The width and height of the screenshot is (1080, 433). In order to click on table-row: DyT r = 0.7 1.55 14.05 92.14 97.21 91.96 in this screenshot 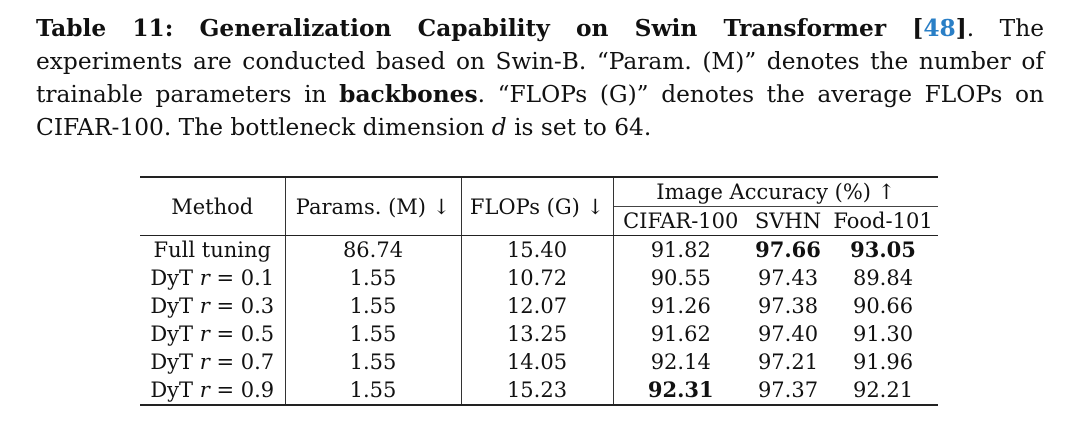, I will do `click(539, 362)`.